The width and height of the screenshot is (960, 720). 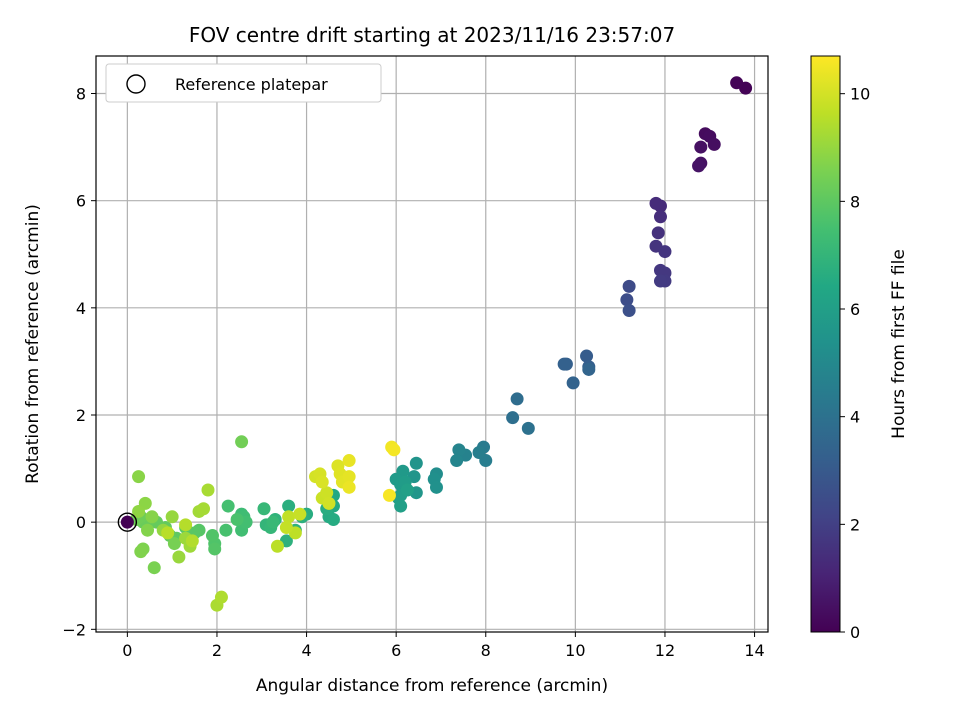 I want to click on x-axis-title: Angular distance from reference (arcmin), so click(x=432, y=686).